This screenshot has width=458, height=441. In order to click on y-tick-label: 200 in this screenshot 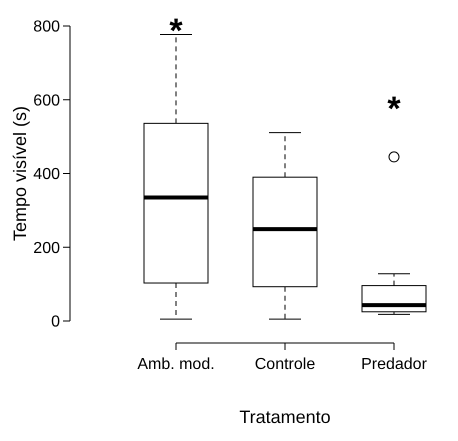, I will do `click(46, 248)`.